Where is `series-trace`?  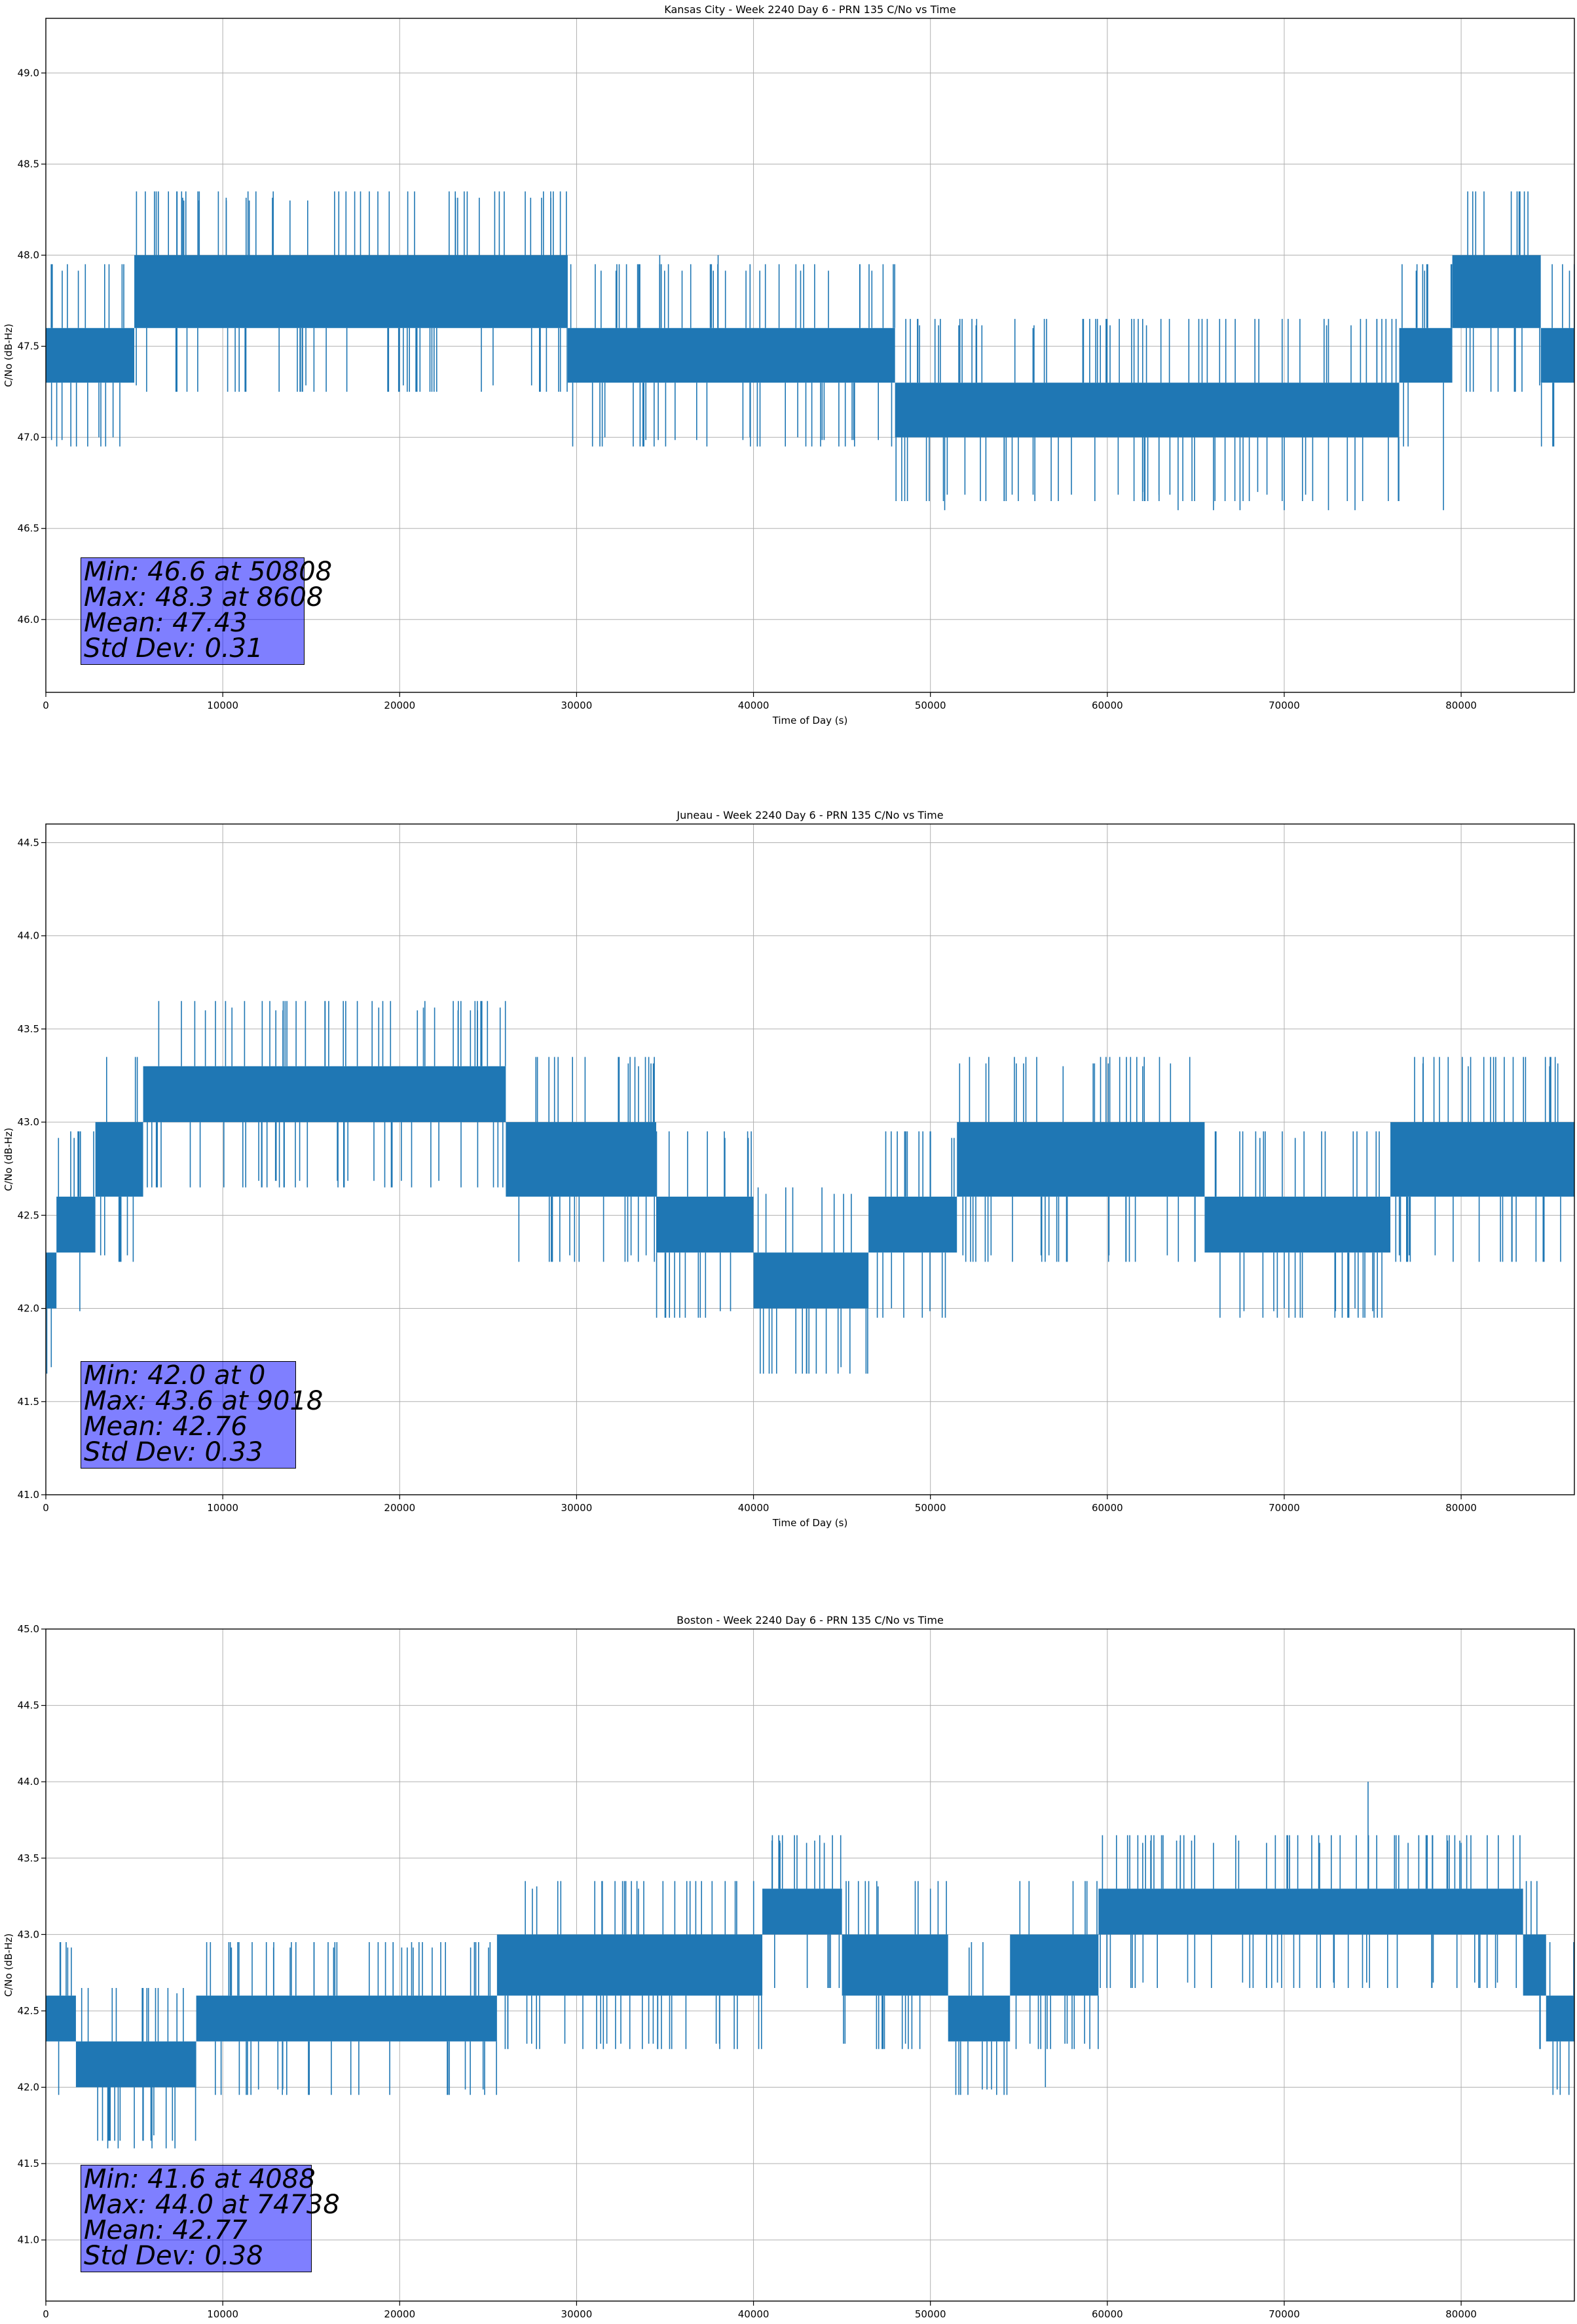 series-trace is located at coordinates (810, 350).